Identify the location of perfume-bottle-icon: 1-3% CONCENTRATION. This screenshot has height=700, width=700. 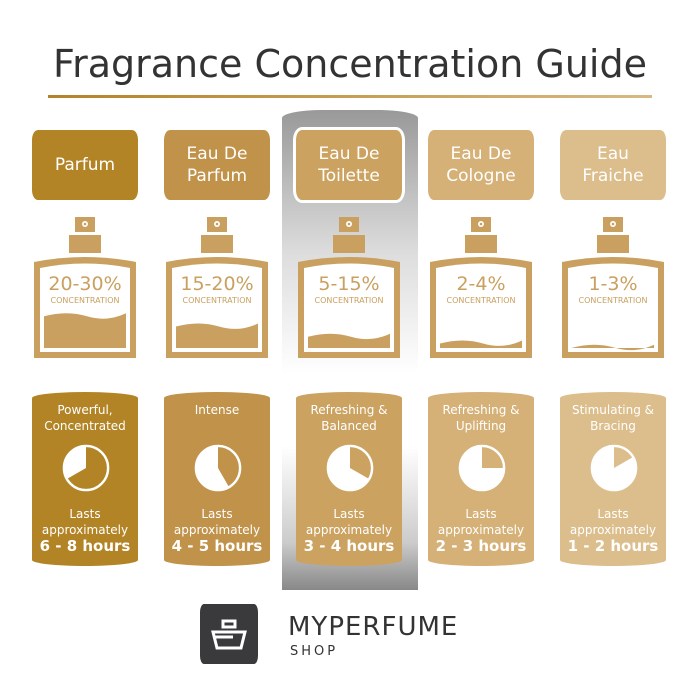
(613, 287).